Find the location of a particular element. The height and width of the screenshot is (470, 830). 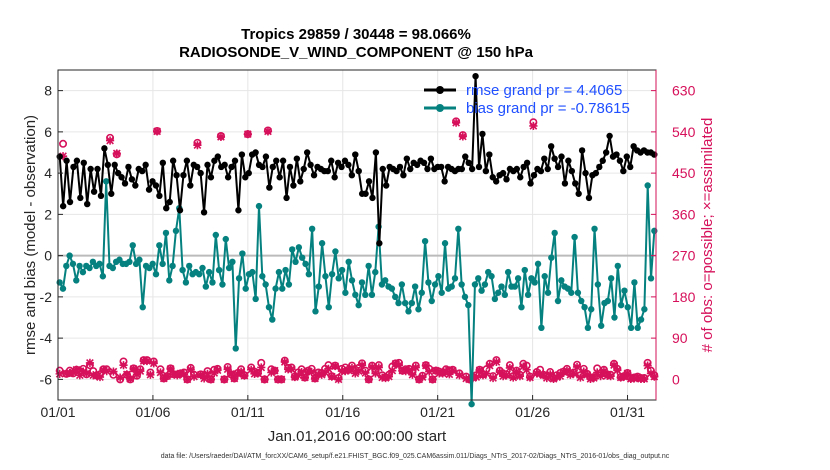

y-right-tick-label: 180 is located at coordinates (684, 297).